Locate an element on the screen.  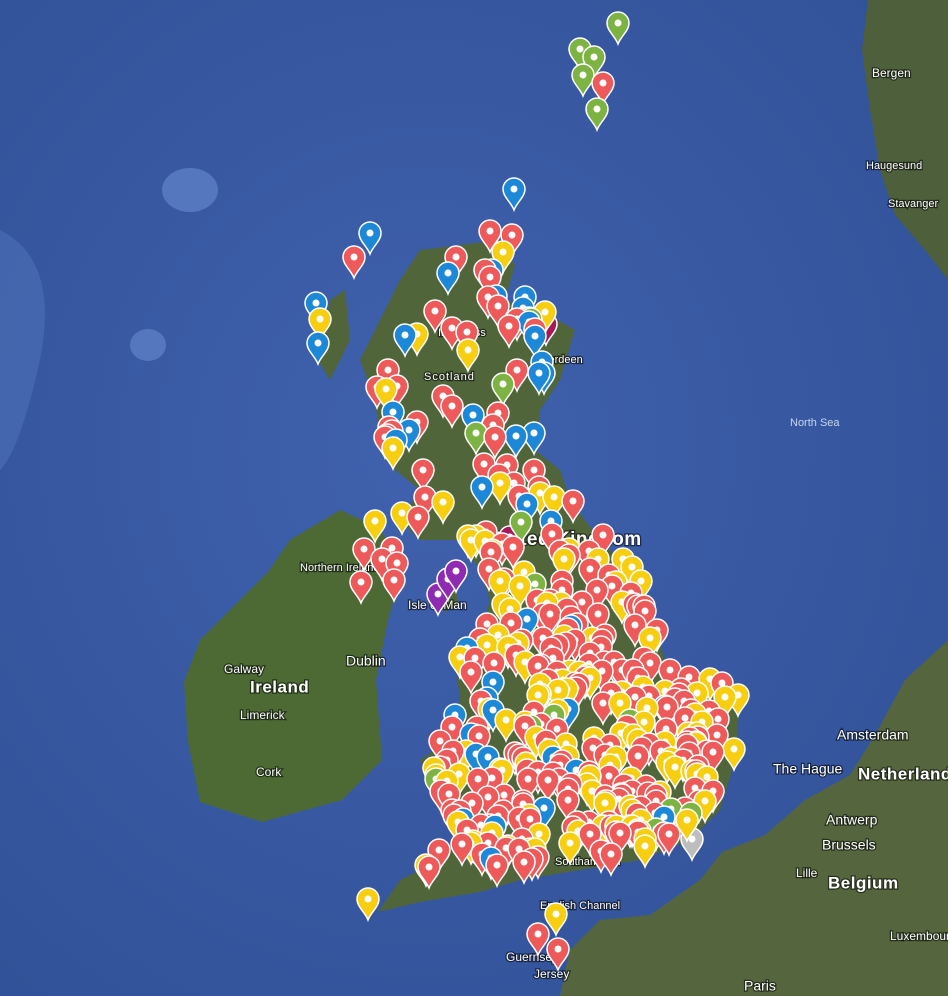
place-label: Bergen is located at coordinates (891, 73).